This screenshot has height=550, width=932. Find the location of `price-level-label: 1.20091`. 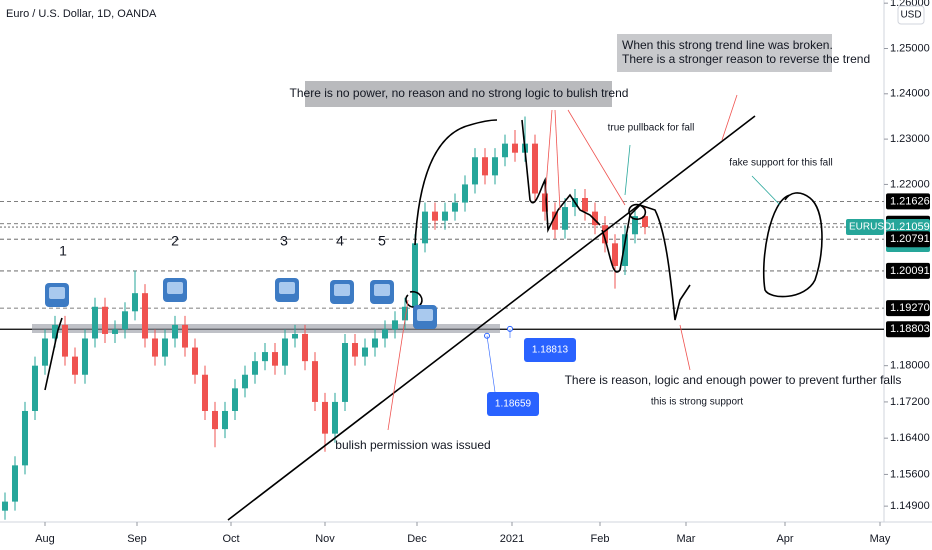

price-level-label: 1.20091 is located at coordinates (910, 271).